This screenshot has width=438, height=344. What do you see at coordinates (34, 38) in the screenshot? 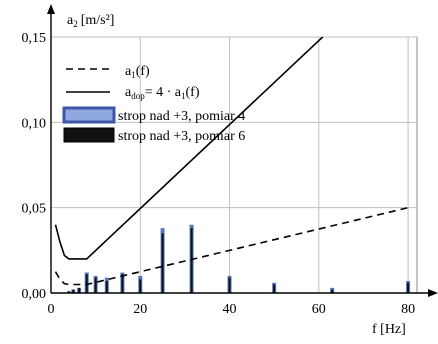
I see `y-tick-label: 0,15` at bounding box center [34, 38].